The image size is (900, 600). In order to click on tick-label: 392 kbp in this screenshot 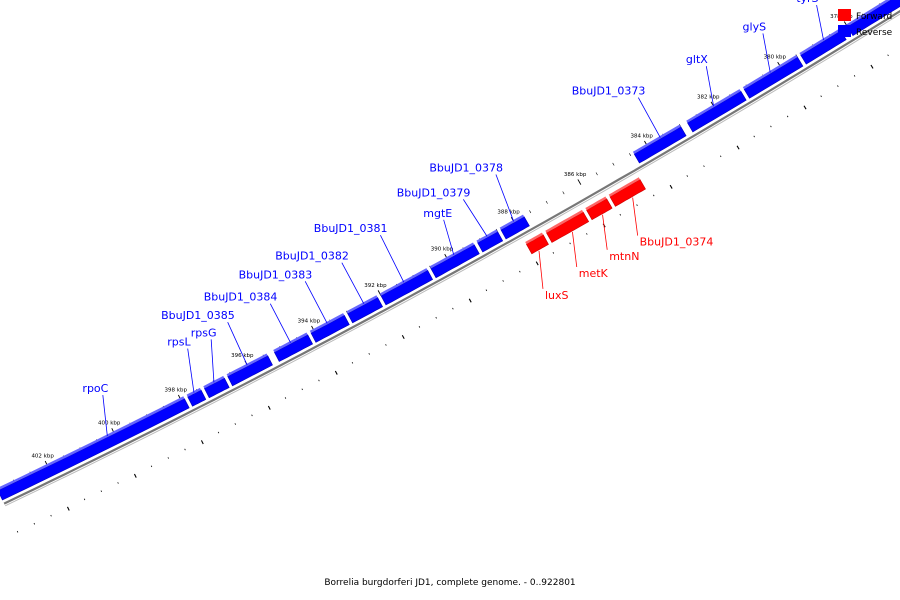, I will do `click(375, 286)`.